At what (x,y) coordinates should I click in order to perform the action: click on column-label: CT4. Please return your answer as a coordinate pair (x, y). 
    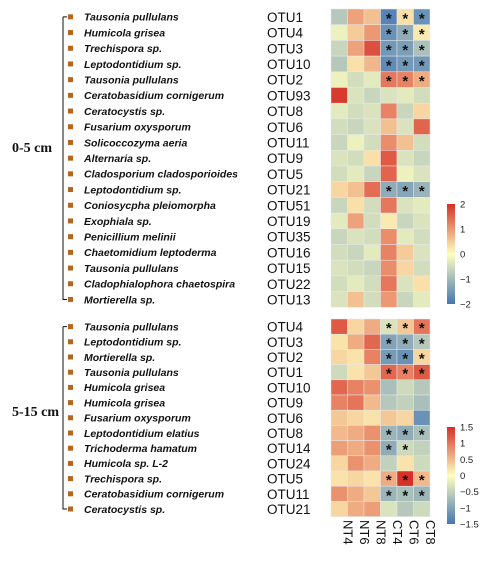
    Looking at the image, I should click on (397, 532).